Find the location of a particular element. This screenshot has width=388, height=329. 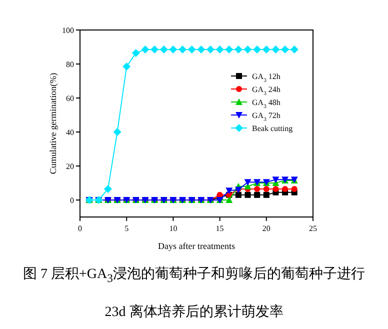

legend-label: Beak cutting is located at coordinates (272, 128).